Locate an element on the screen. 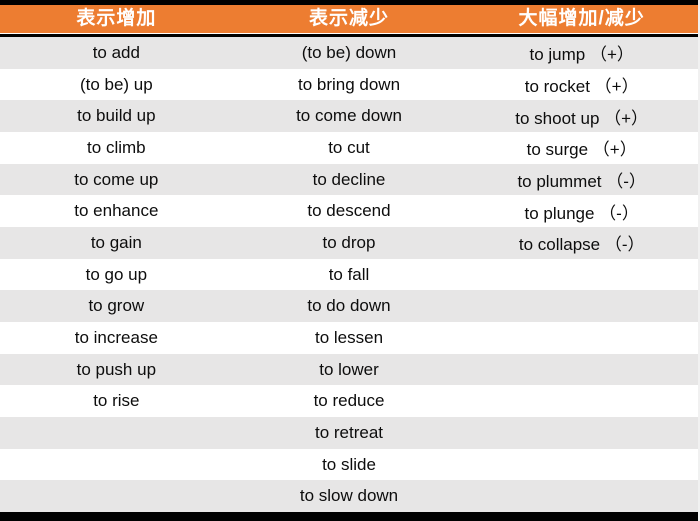 Image resolution: width=700 pixels, height=521 pixels. table-cell: (to be) down is located at coordinates (349, 52).